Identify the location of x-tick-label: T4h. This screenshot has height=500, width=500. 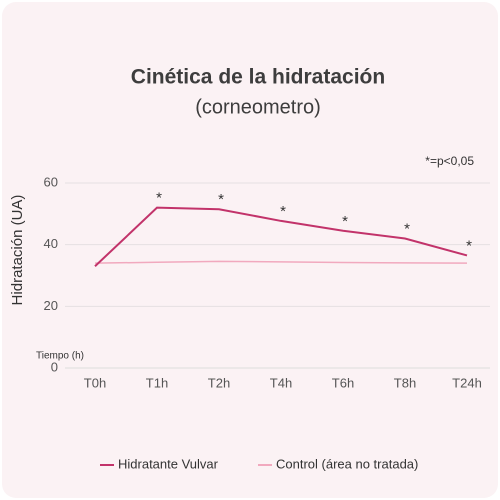
(281, 382).